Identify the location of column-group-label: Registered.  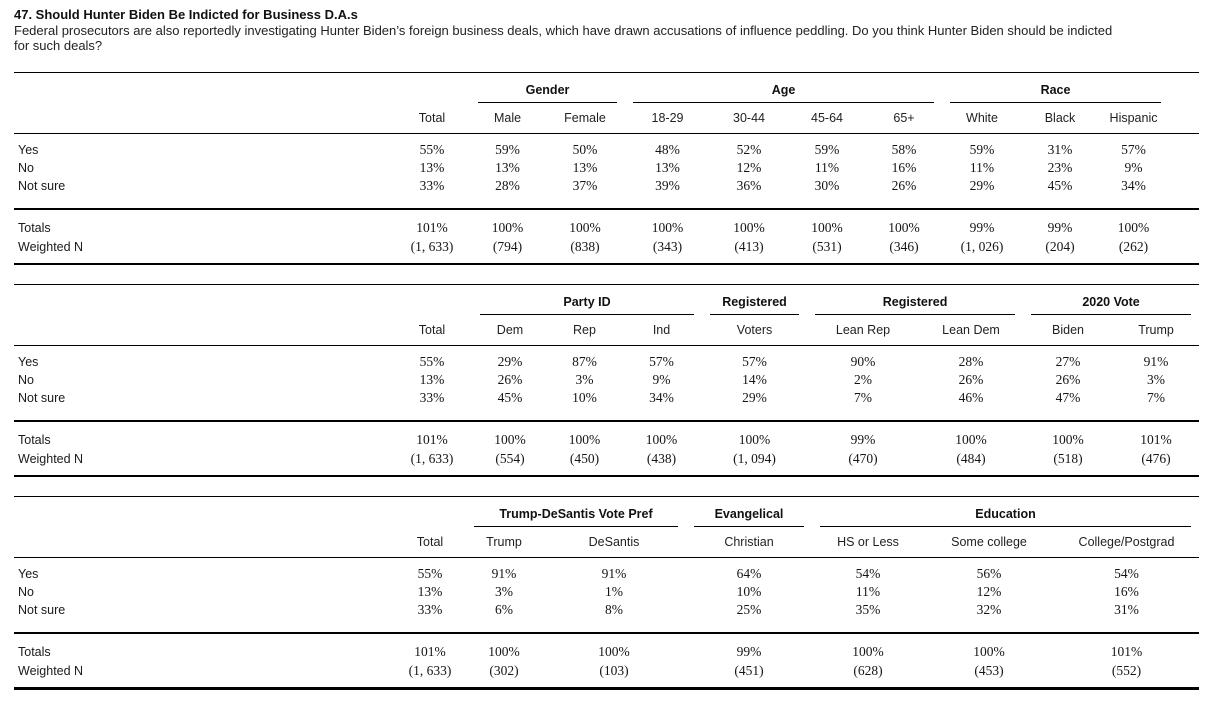
(915, 305).